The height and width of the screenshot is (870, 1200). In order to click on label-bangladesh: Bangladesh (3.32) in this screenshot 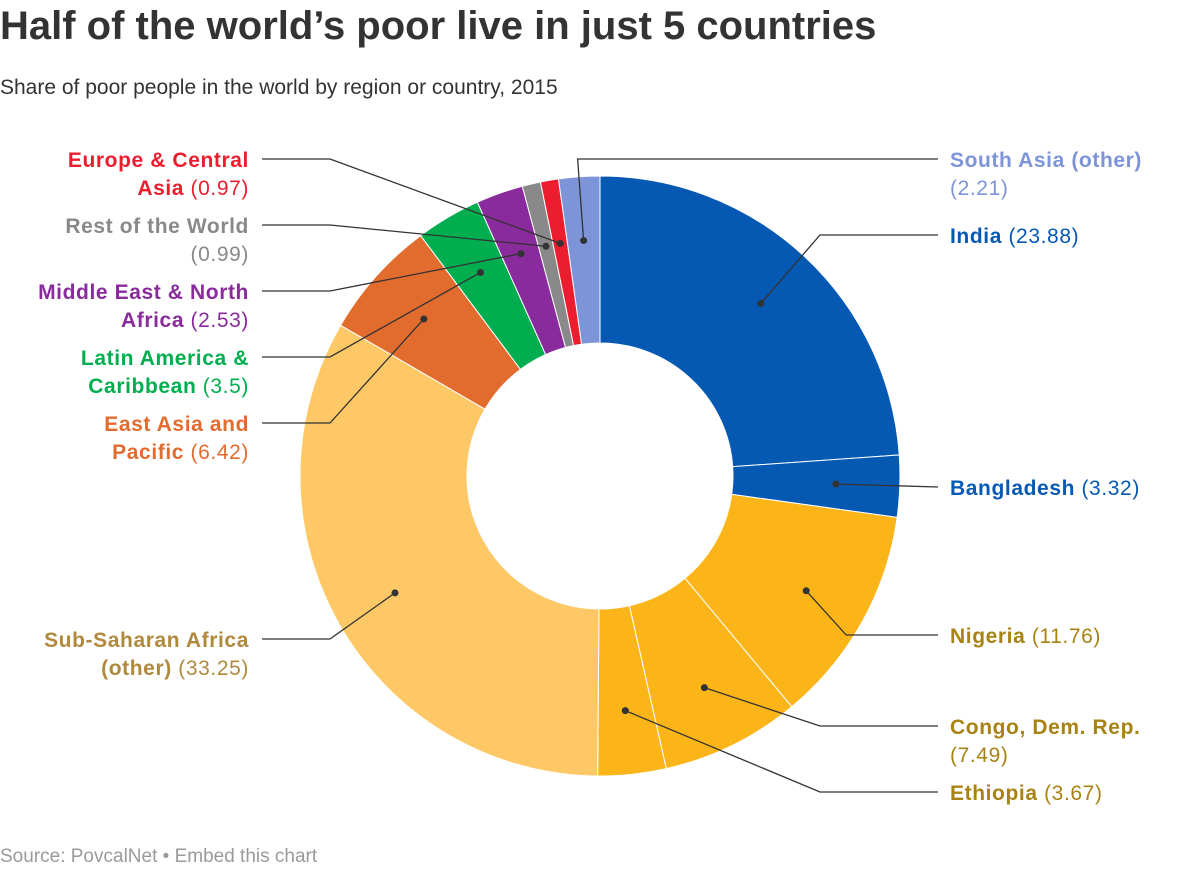, I will do `click(1045, 488)`.